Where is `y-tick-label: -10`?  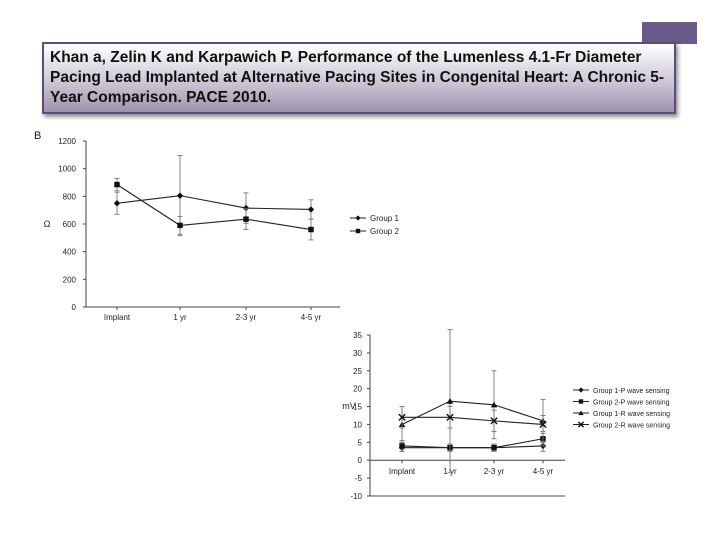
y-tick-label: -10 is located at coordinates (356, 496).